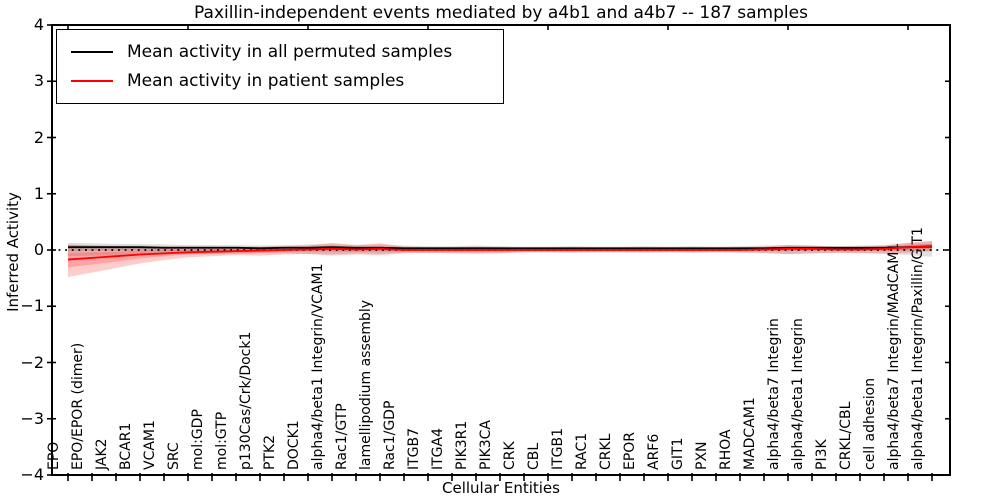 The image size is (1000, 500). Describe the element at coordinates (24, 250) in the screenshot. I see `y-tick-labels: −4 −3 −2 −1 0 1 2 3 4` at that location.